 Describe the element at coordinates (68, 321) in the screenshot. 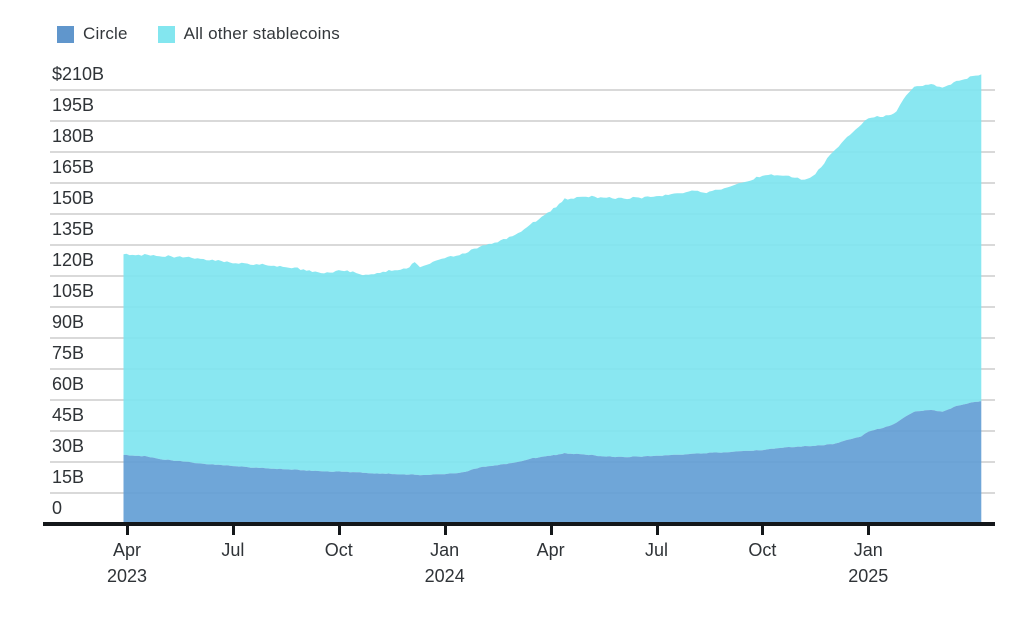

I see `y-axis-label: 90B` at that location.